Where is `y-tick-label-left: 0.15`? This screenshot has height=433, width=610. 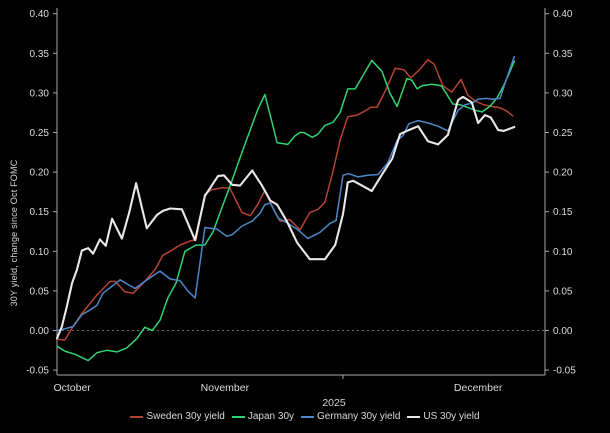
y-tick-label-left: 0.15 is located at coordinates (40, 212).